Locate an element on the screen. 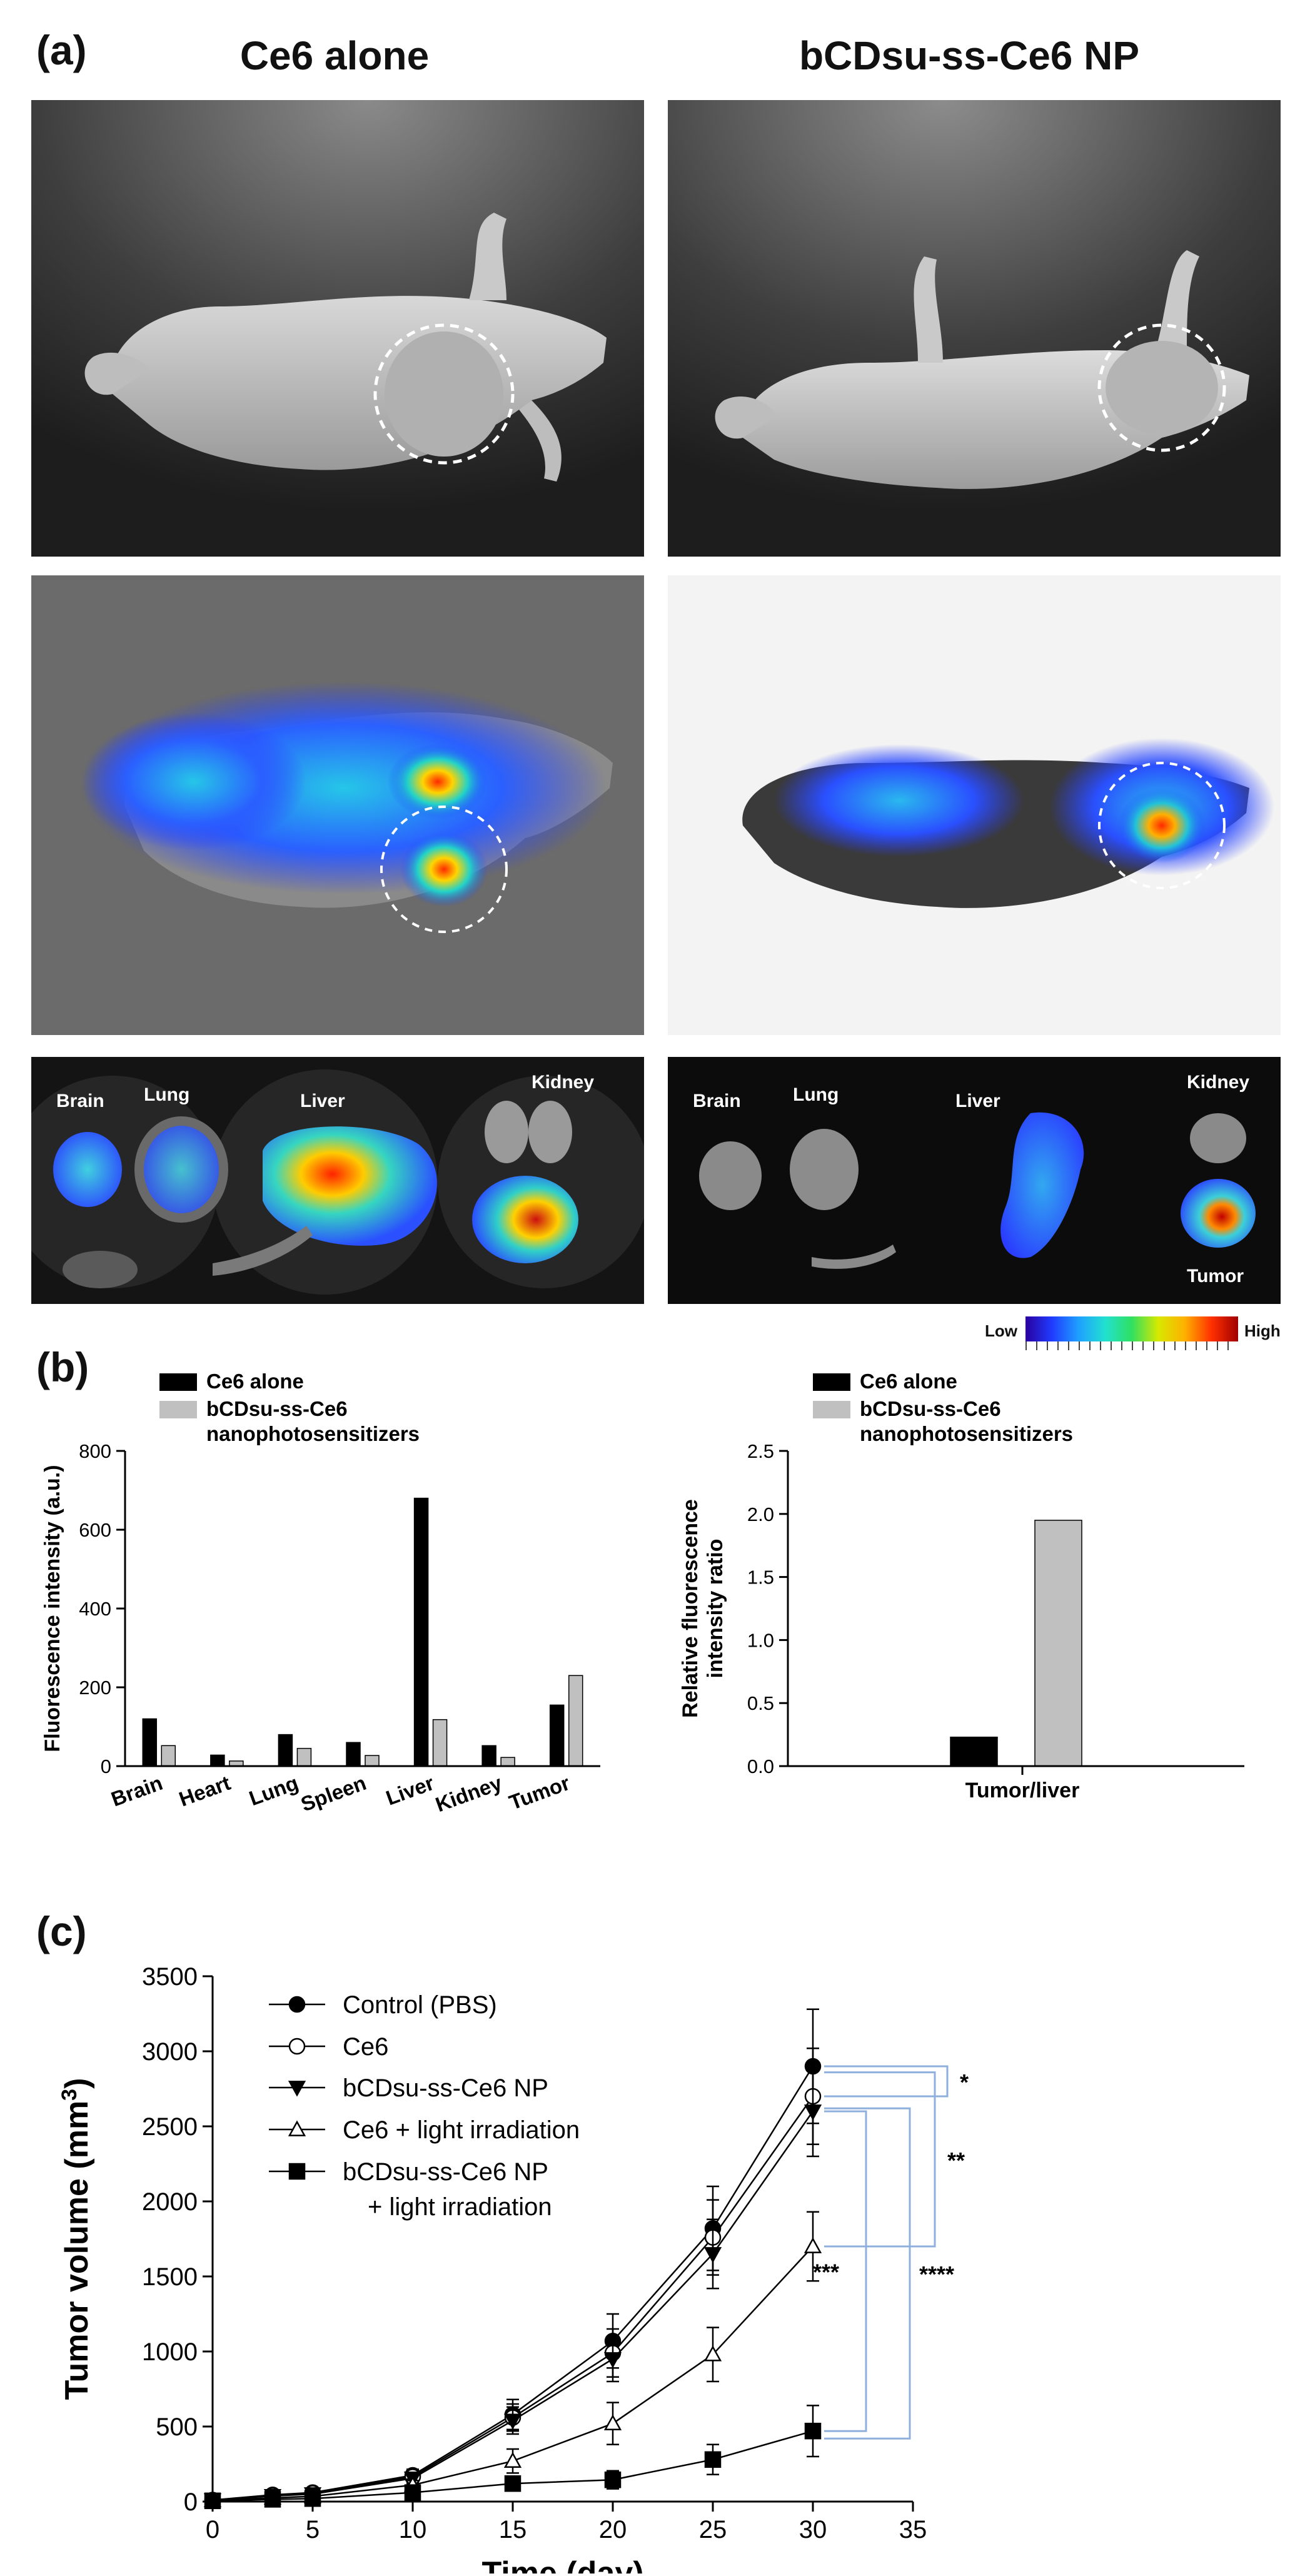 Image resolution: width=1310 pixels, height=2576 pixels. y-tick-label: 1000 is located at coordinates (170, 2352).